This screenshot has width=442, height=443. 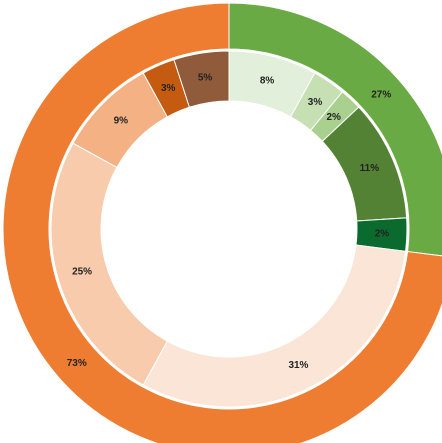 What do you see at coordinates (267, 80) in the screenshot?
I see `data-label: 8%` at bounding box center [267, 80].